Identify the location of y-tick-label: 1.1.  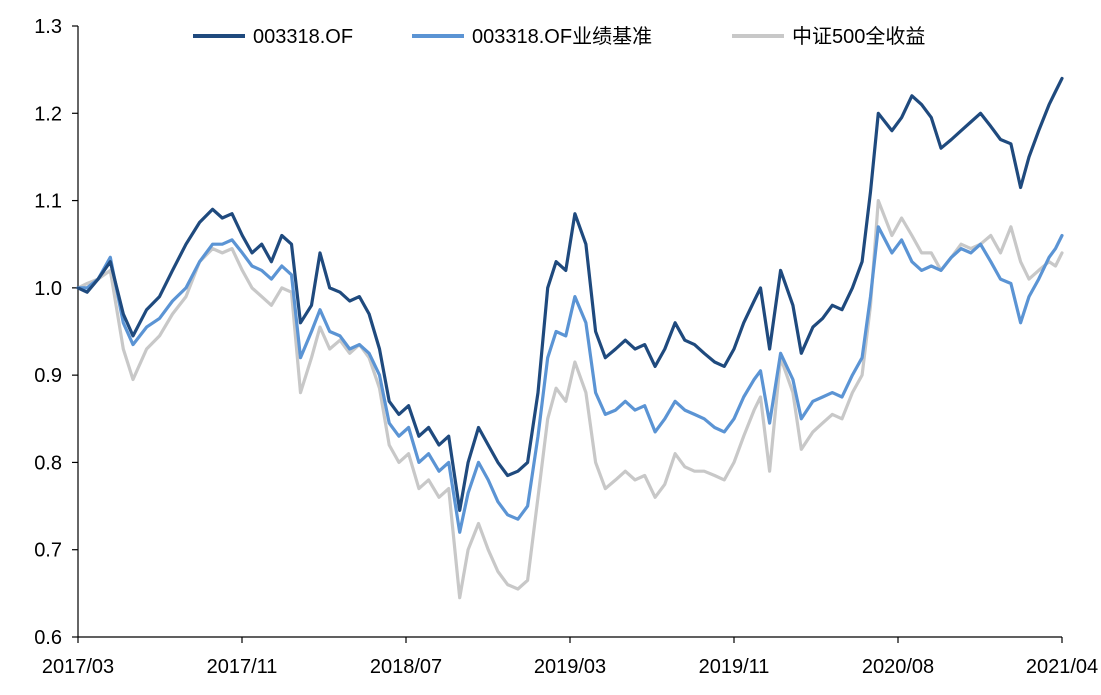
(48, 202).